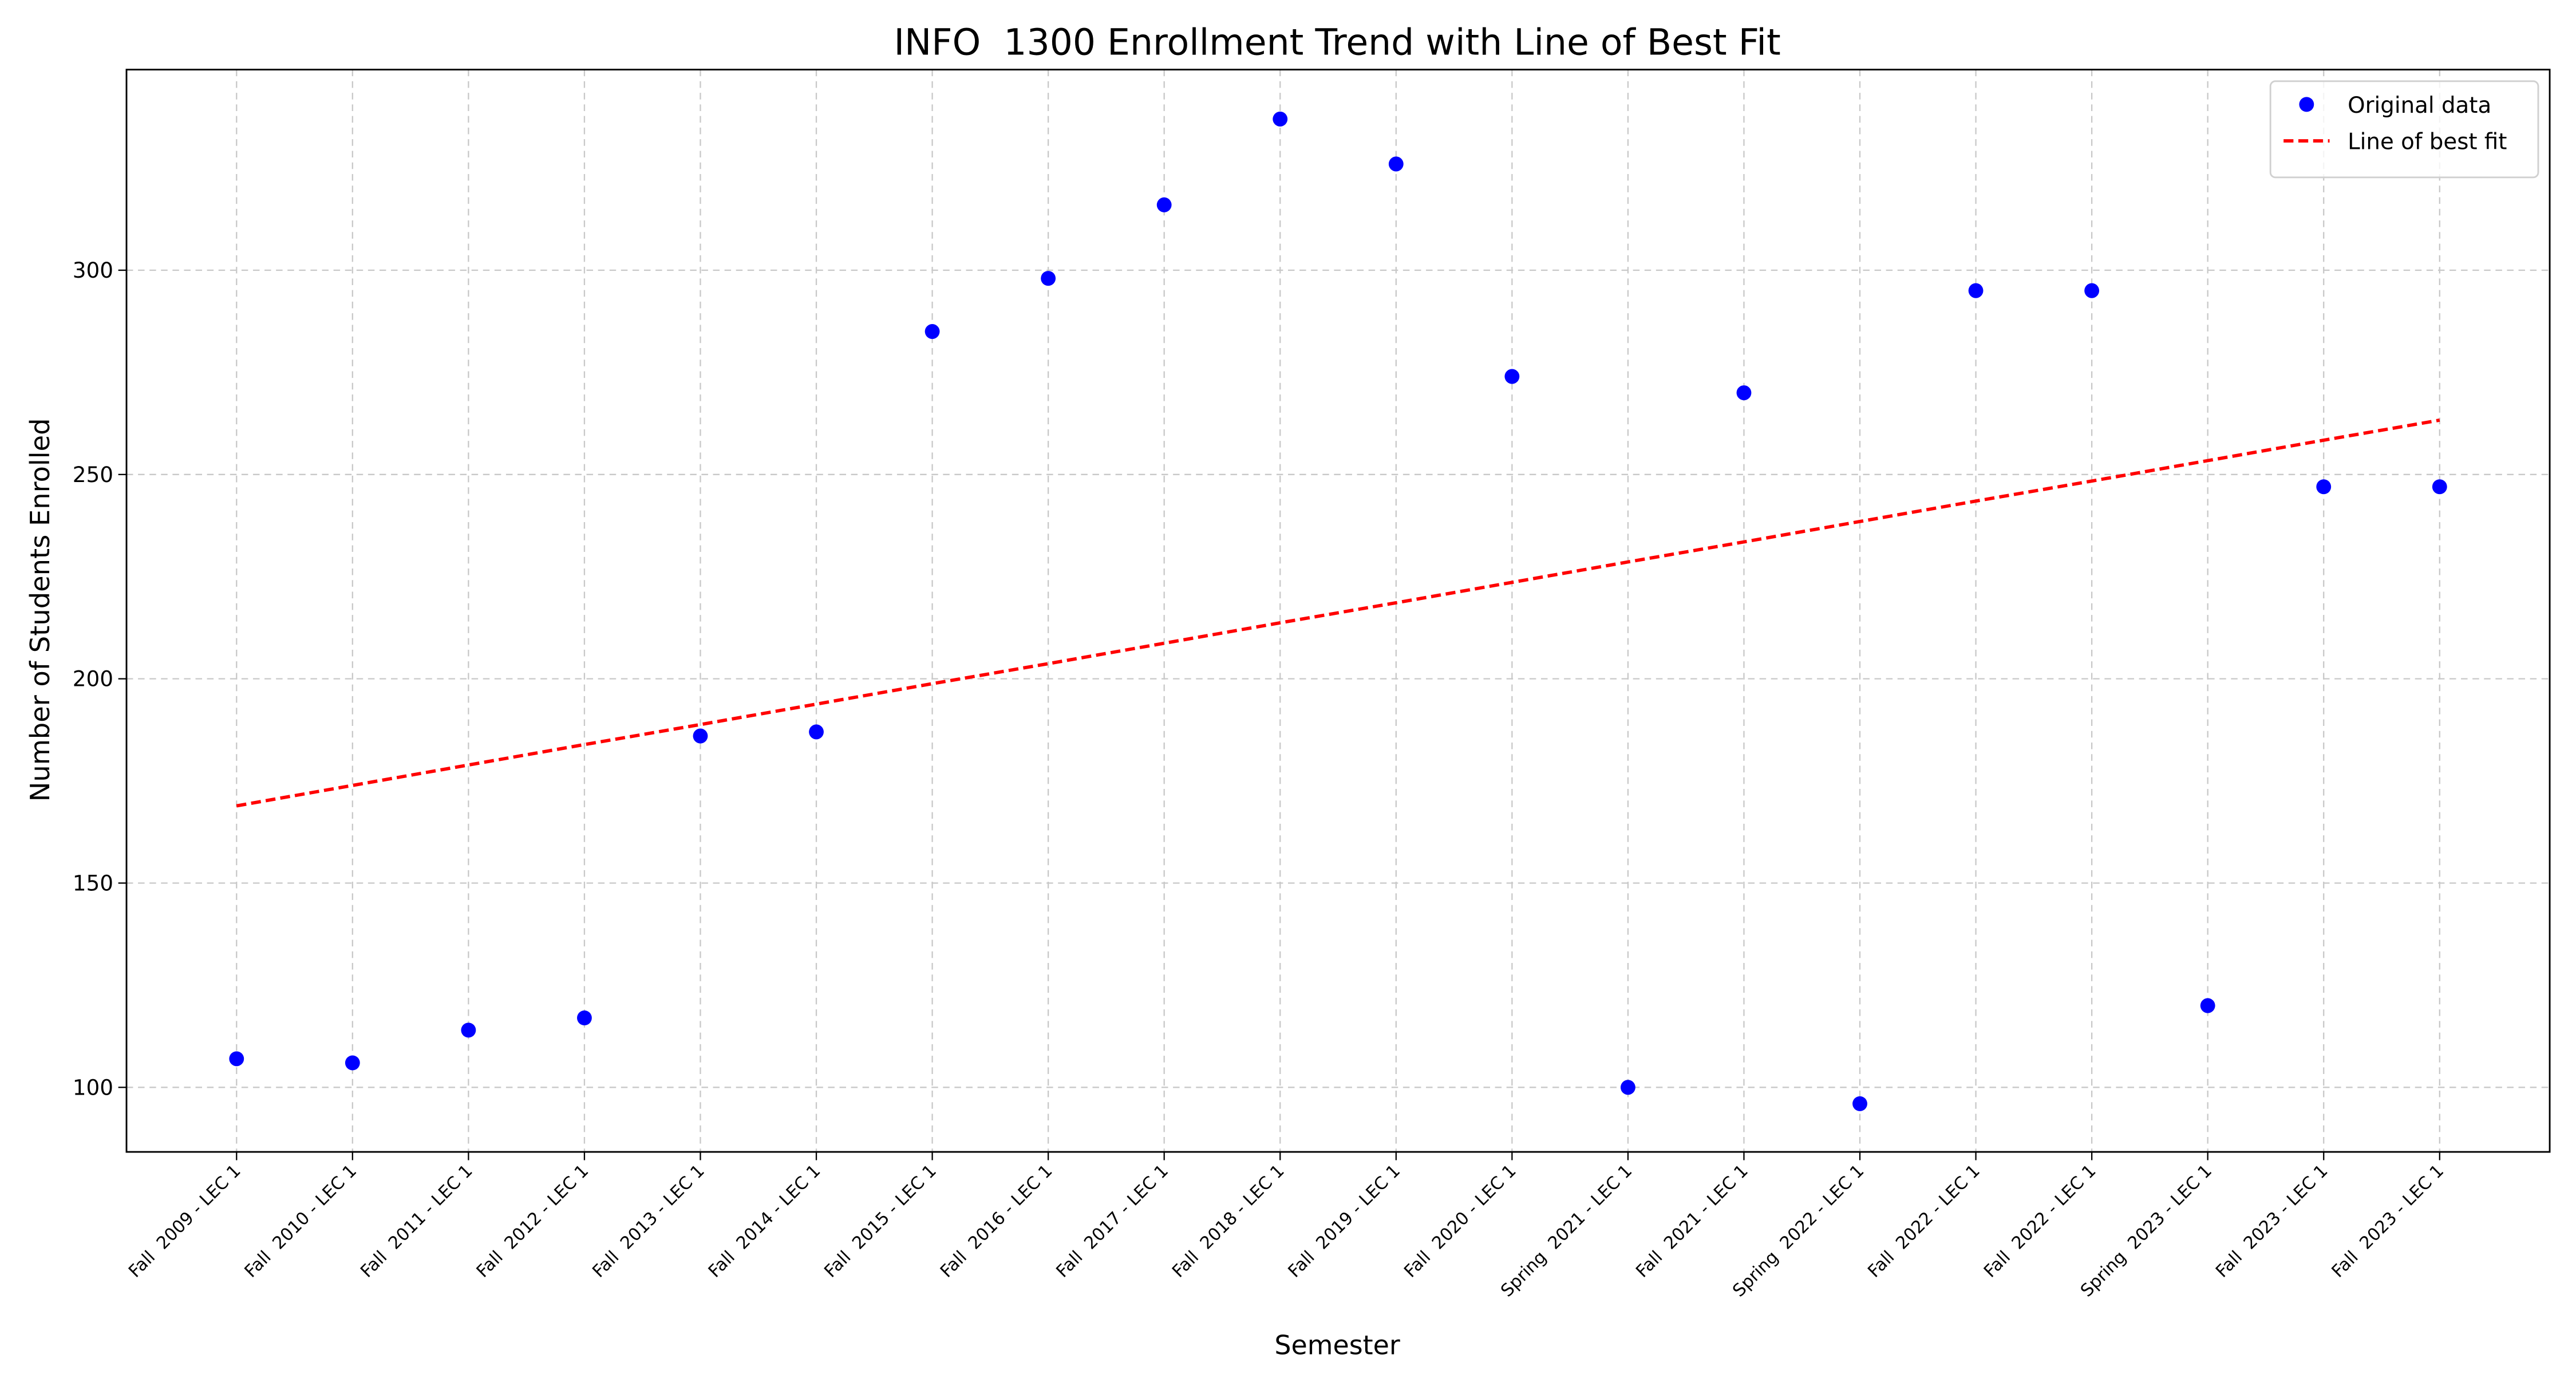 Image resolution: width=2576 pixels, height=1374 pixels. I want to click on y-tick-label: 250, so click(93, 474).